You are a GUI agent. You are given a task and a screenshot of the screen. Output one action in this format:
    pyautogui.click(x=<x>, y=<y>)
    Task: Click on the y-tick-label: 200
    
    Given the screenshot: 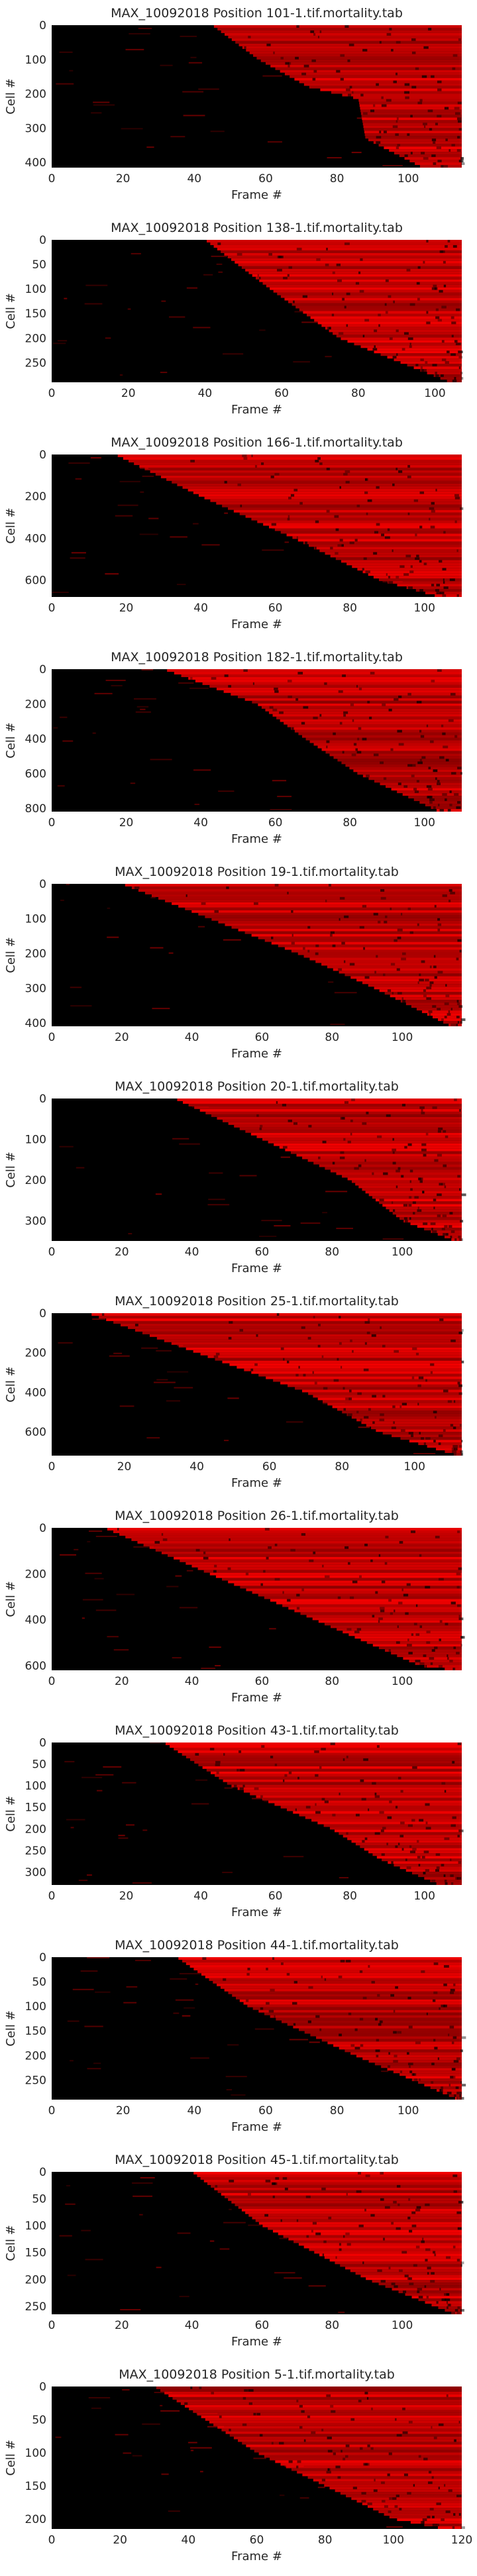 What is the action you would take?
    pyautogui.click(x=35, y=2279)
    